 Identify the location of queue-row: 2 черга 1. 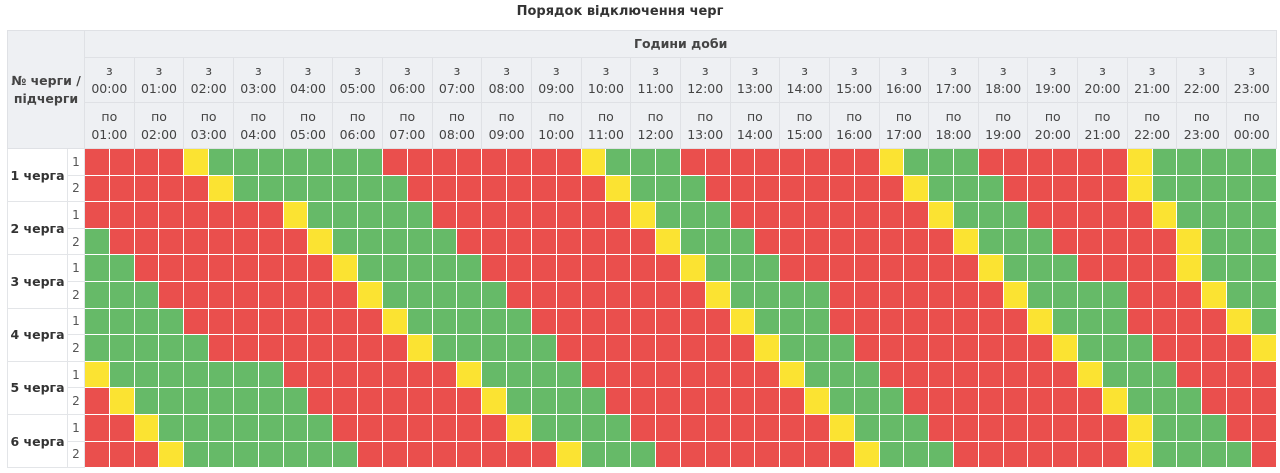
(642, 228).